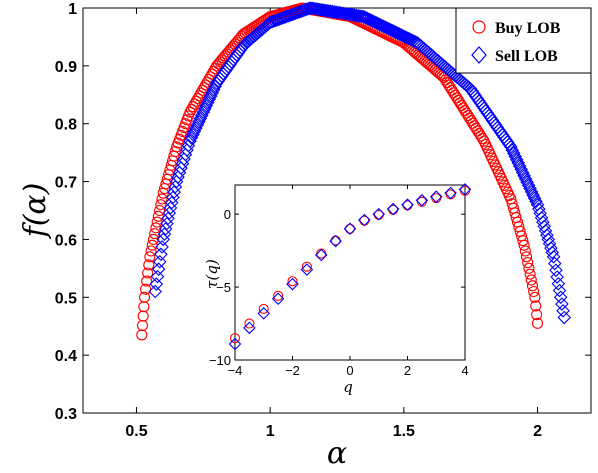 The width and height of the screenshot is (598, 473). What do you see at coordinates (136, 431) in the screenshot?
I see `x-tick-label: 0.5` at bounding box center [136, 431].